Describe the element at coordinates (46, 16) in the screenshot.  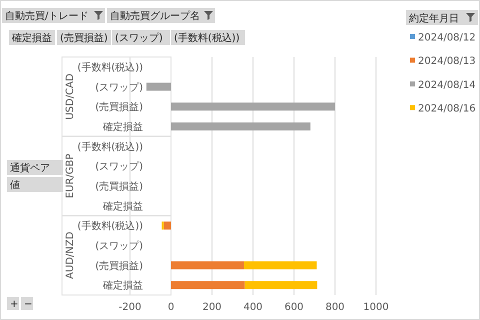
I see `text: 自動売買/トレード` at that location.